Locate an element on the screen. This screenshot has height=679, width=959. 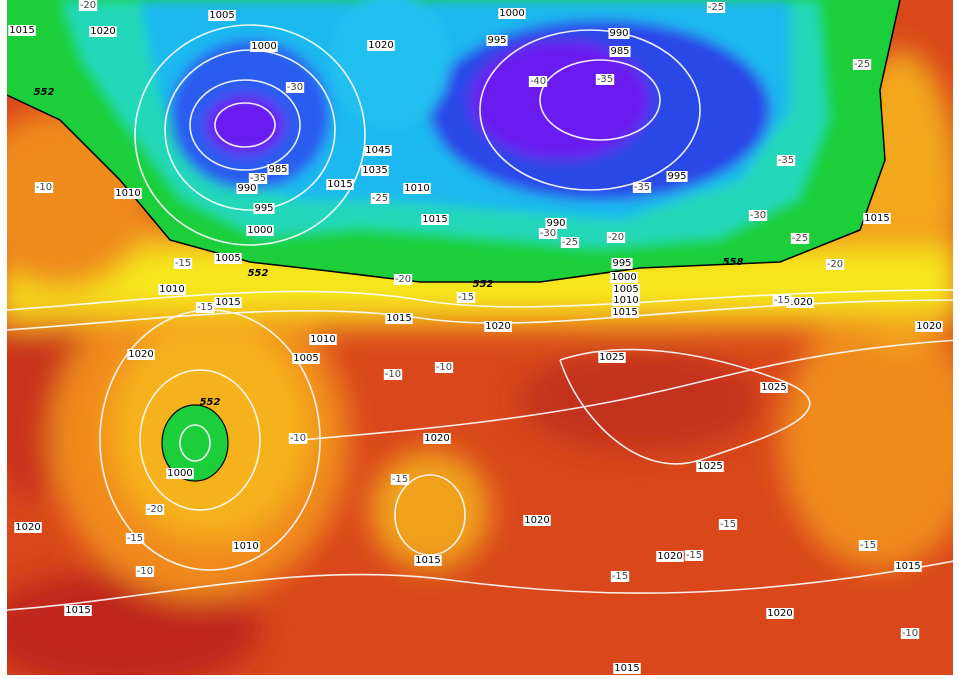
pressure-label: 985 is located at coordinates (619, 51).